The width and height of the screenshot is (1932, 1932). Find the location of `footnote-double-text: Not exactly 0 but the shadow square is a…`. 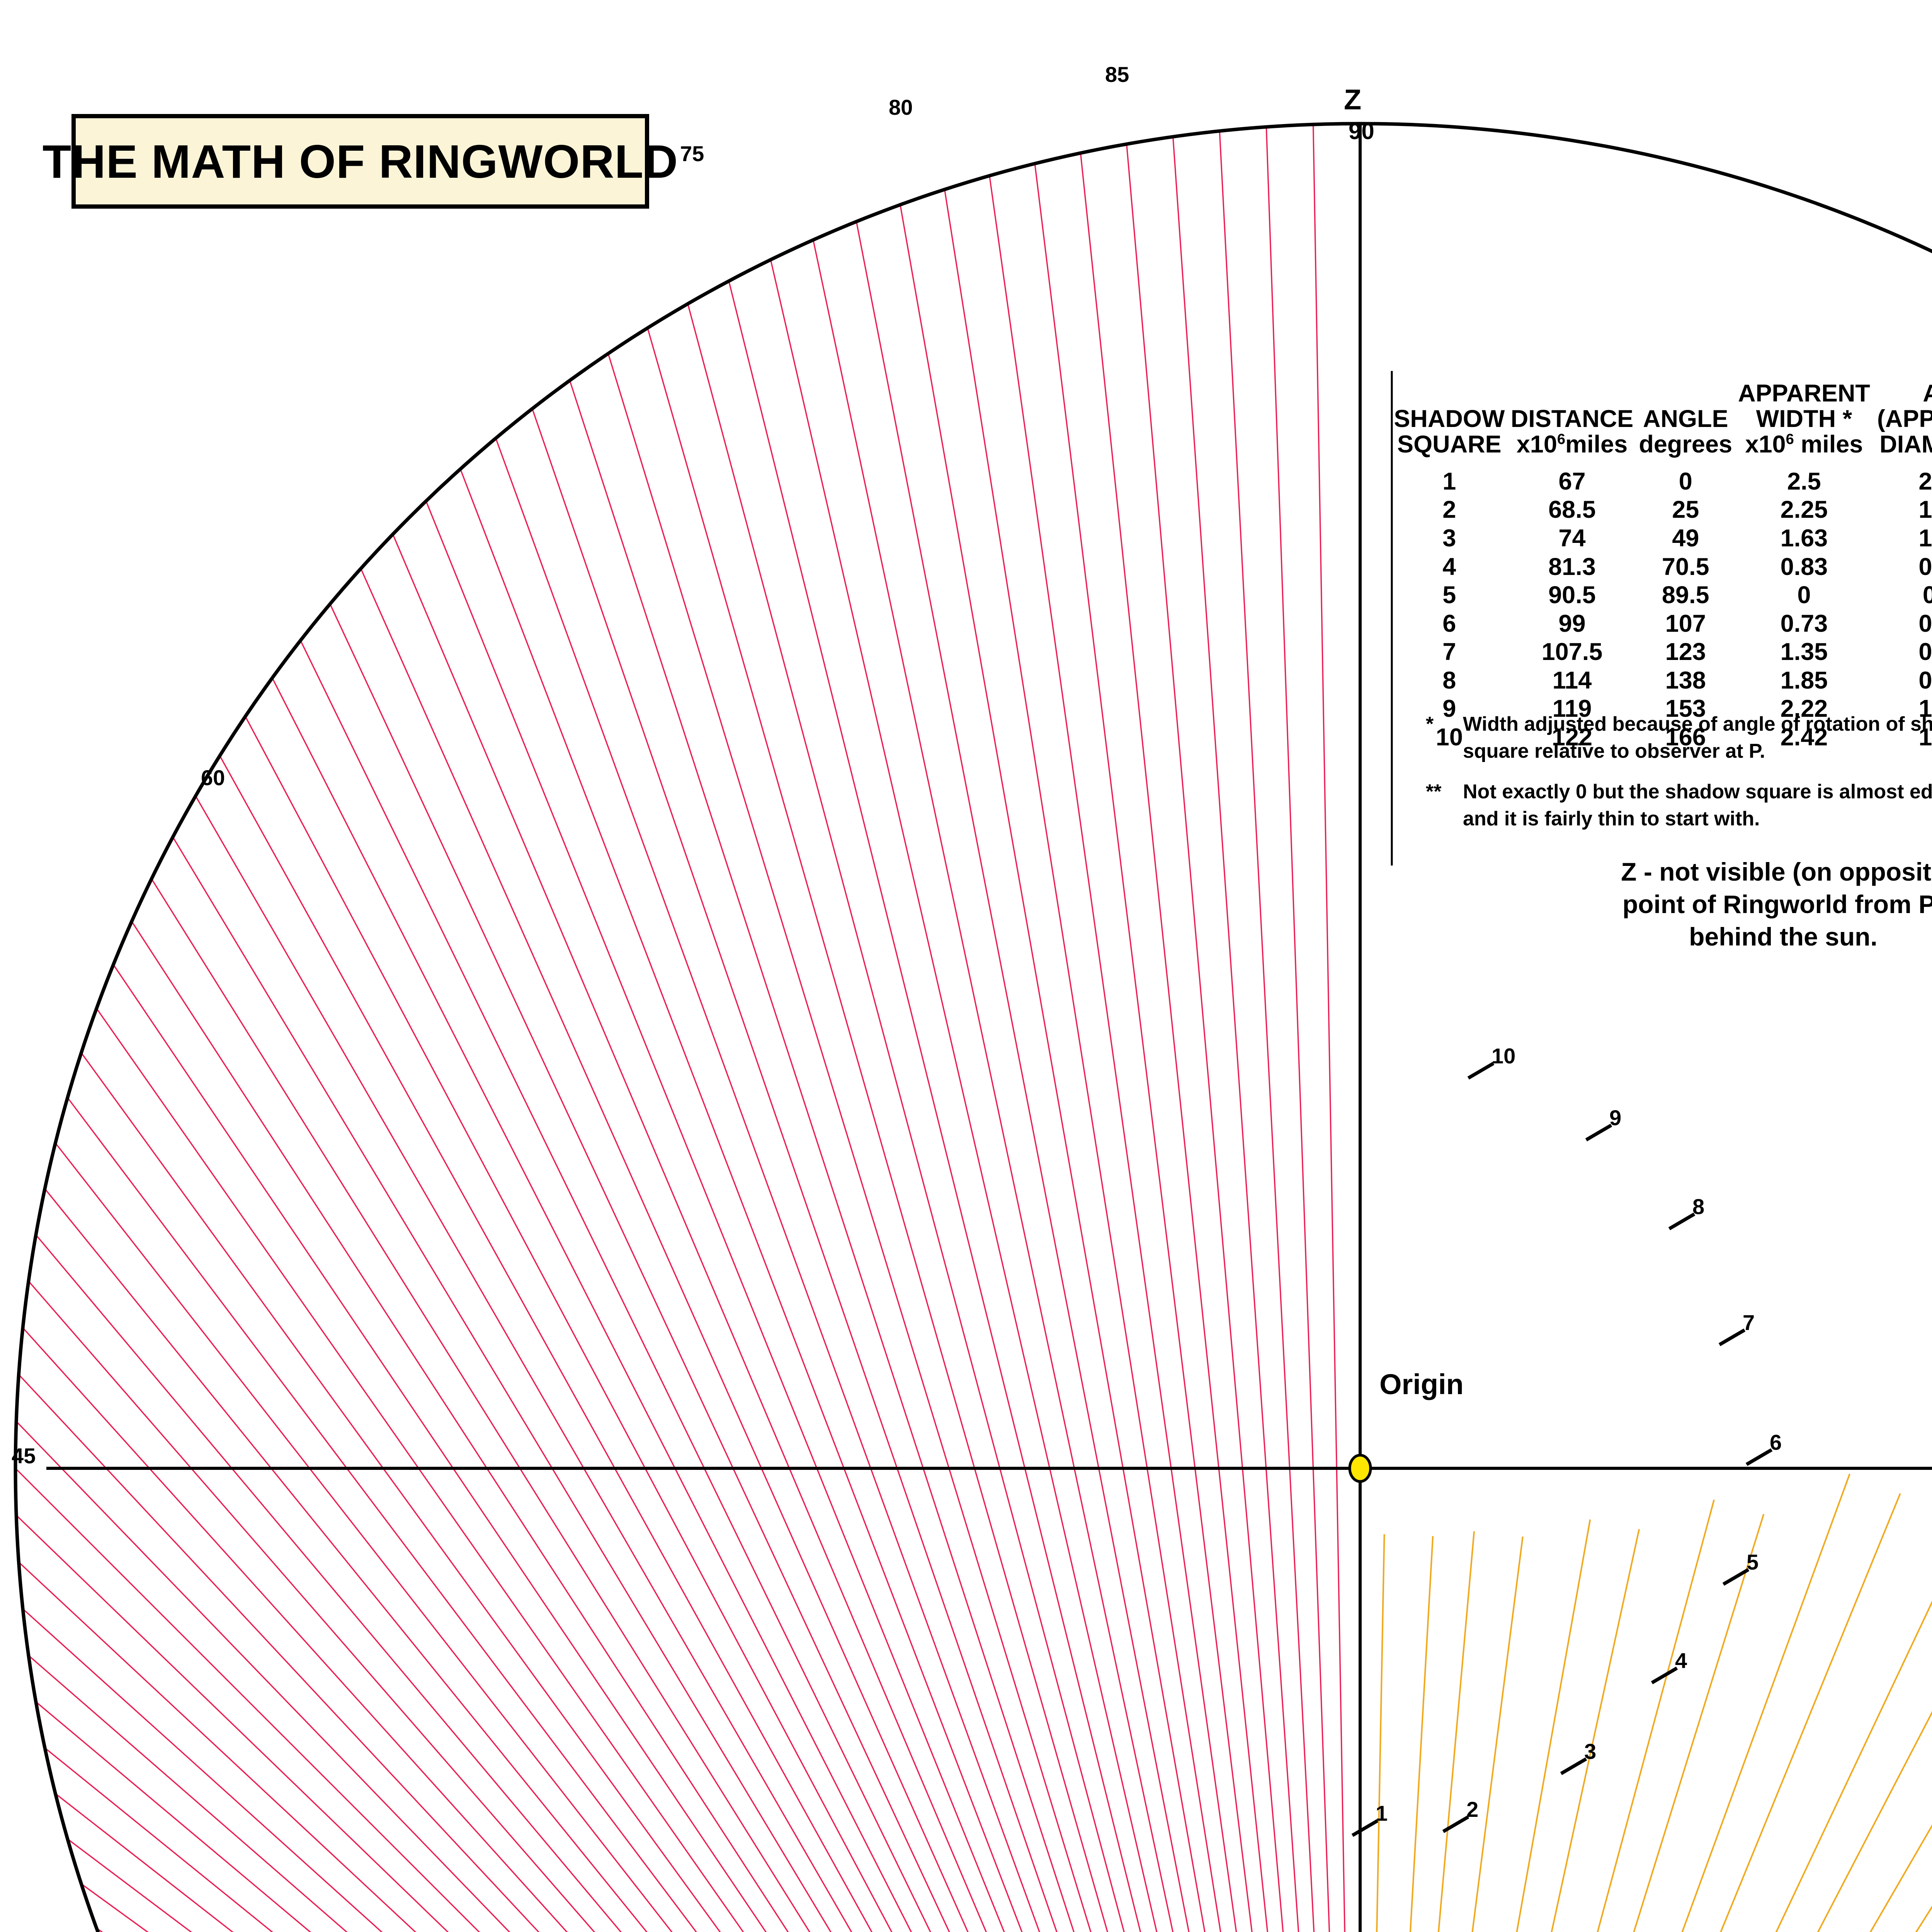

footnote-double-text: Not exactly 0 but the shadow square is a… is located at coordinates (1698, 806).